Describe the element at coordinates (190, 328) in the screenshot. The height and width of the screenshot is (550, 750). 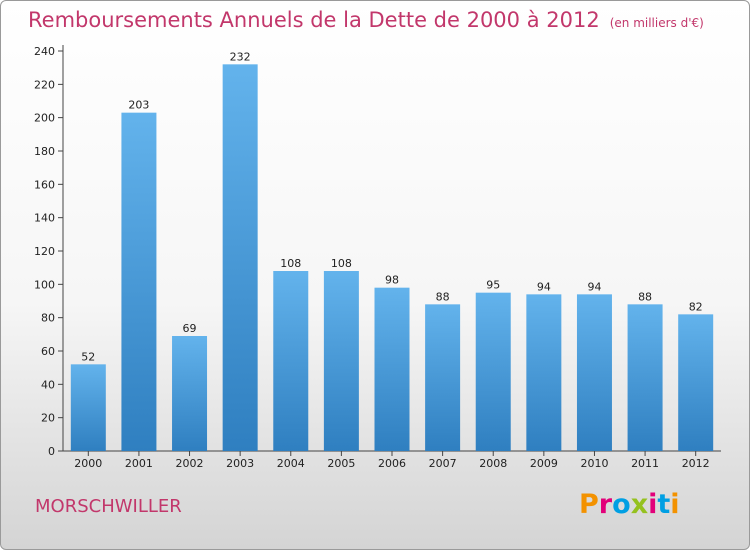
I see `value-label-2002: 69` at that location.